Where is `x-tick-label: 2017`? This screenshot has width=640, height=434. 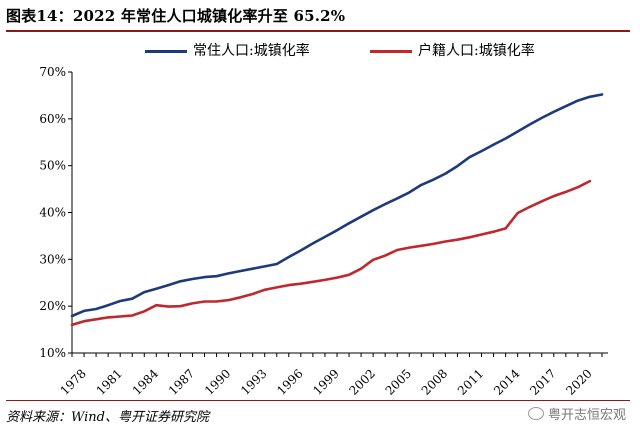 x-tick-label: 2017 is located at coordinates (542, 381).